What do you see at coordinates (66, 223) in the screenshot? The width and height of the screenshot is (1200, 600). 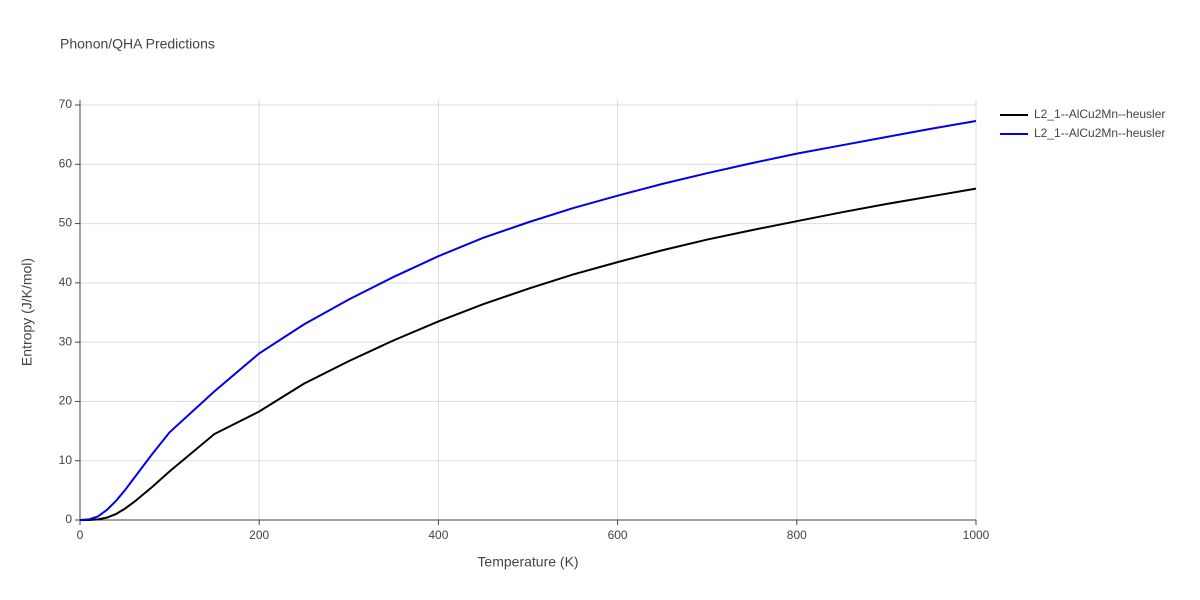 I see `y-tick-label: 50` at bounding box center [66, 223].